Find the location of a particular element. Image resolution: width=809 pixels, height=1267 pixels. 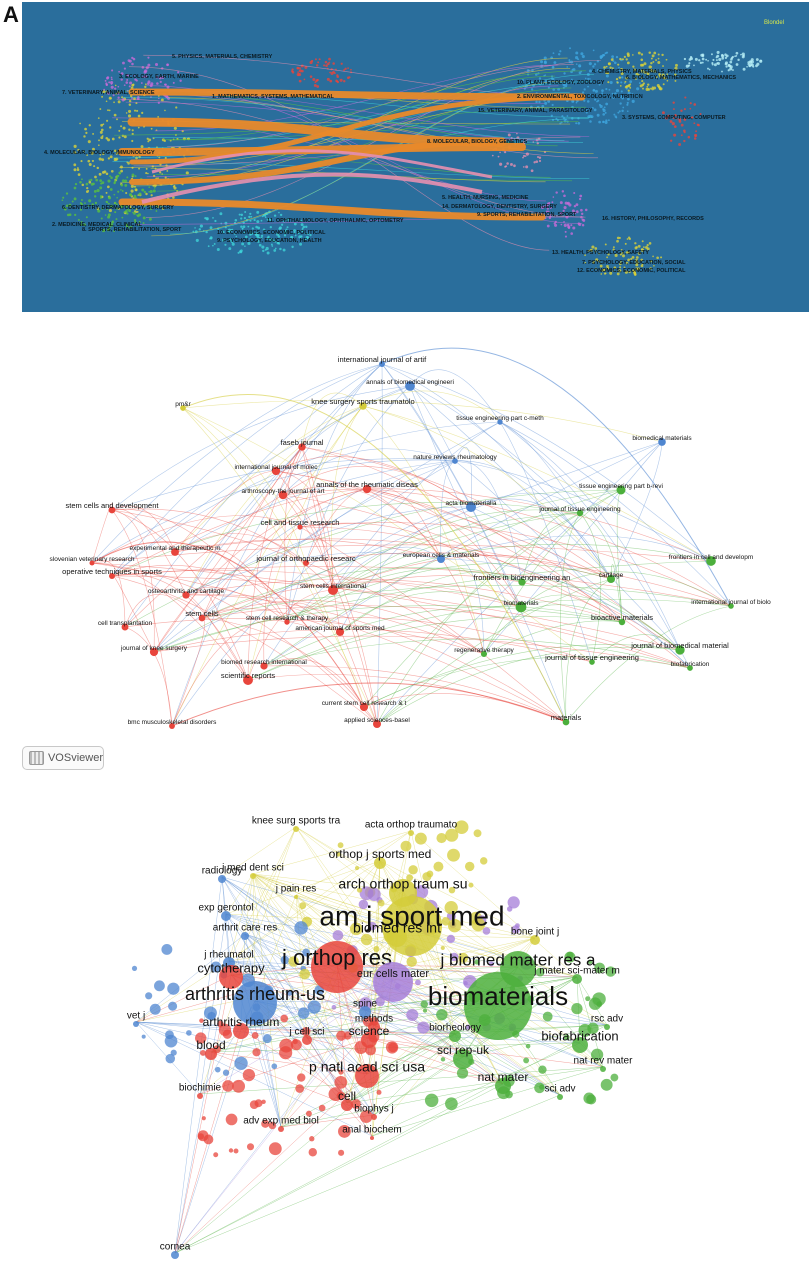

left-discipline-label: 6. DENTISTRY, DERMATOLOGY, SURGERY is located at coordinates (118, 208).